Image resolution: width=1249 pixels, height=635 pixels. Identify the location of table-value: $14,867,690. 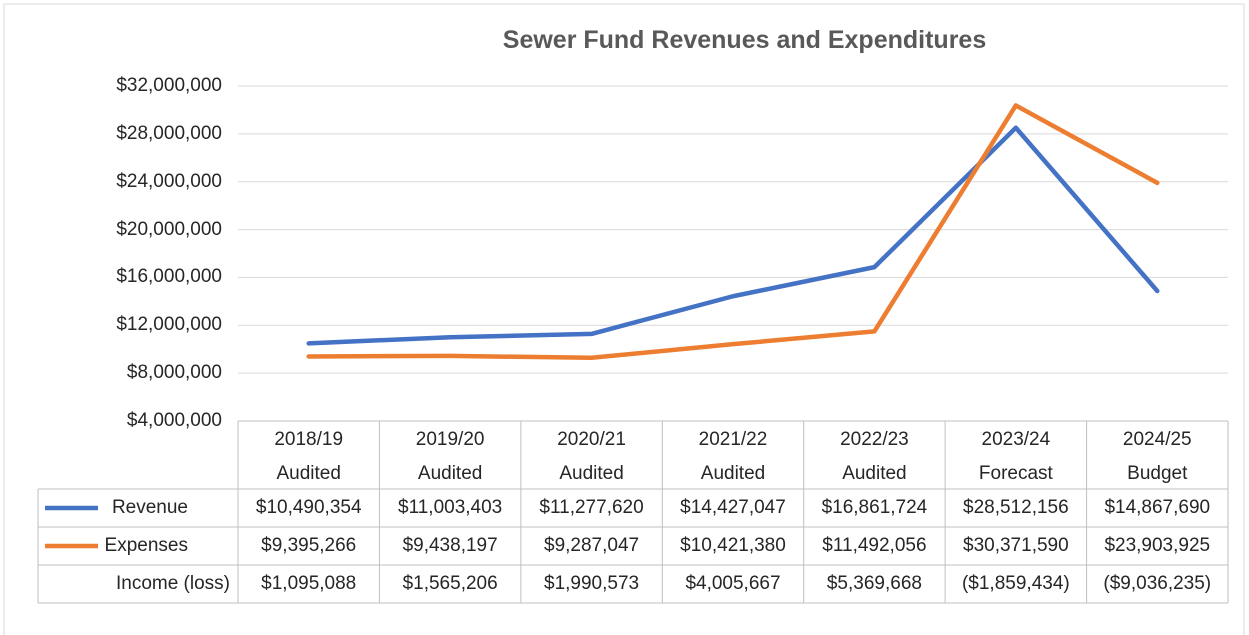
(1157, 507).